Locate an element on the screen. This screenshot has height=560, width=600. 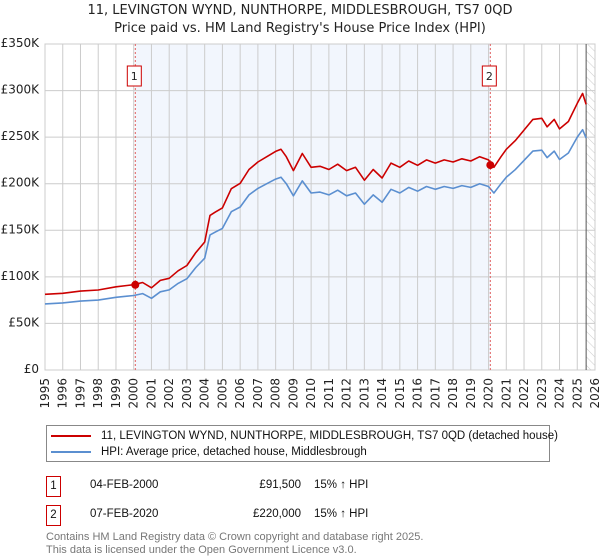
y-tick-label: £100K is located at coordinates (21, 276).